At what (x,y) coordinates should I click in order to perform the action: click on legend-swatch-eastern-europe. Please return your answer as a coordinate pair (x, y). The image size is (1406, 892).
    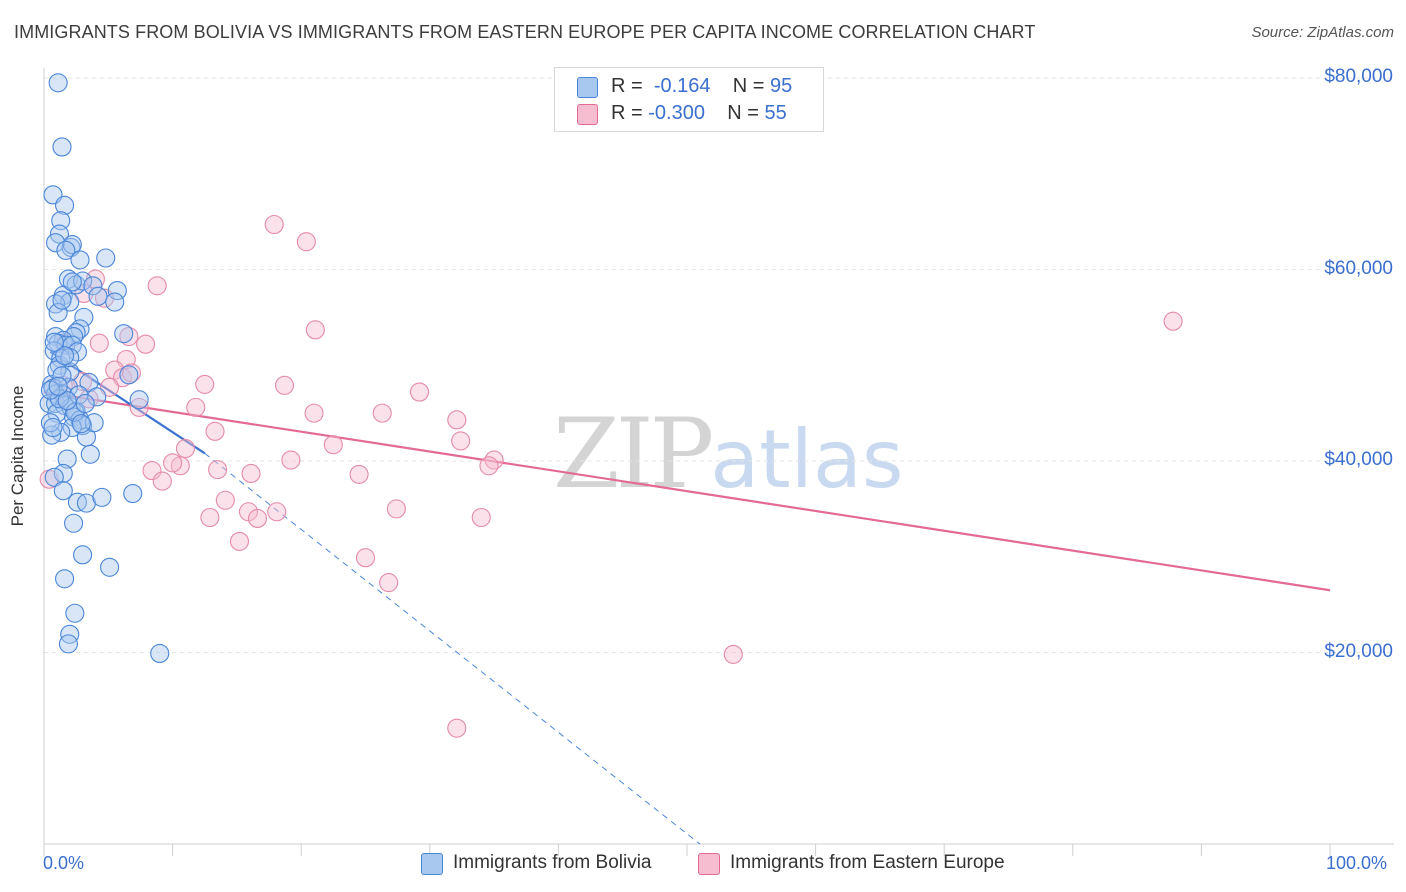
    Looking at the image, I should click on (587, 114).